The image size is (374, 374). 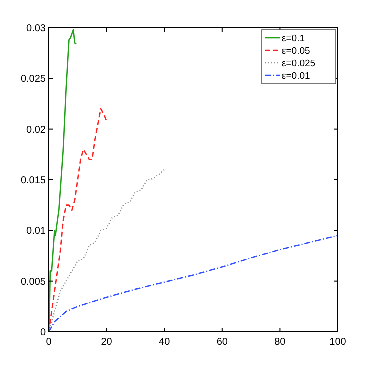 What do you see at coordinates (338, 342) in the screenshot?
I see `x-tick-label: 100` at bounding box center [338, 342].